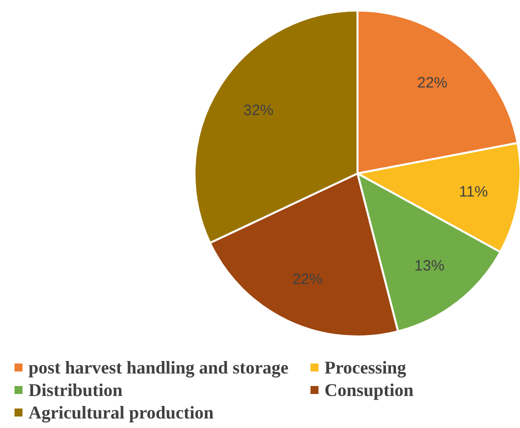 The image size is (520, 428). What do you see at coordinates (369, 390) in the screenshot?
I see `legend-label: Consuption` at bounding box center [369, 390].